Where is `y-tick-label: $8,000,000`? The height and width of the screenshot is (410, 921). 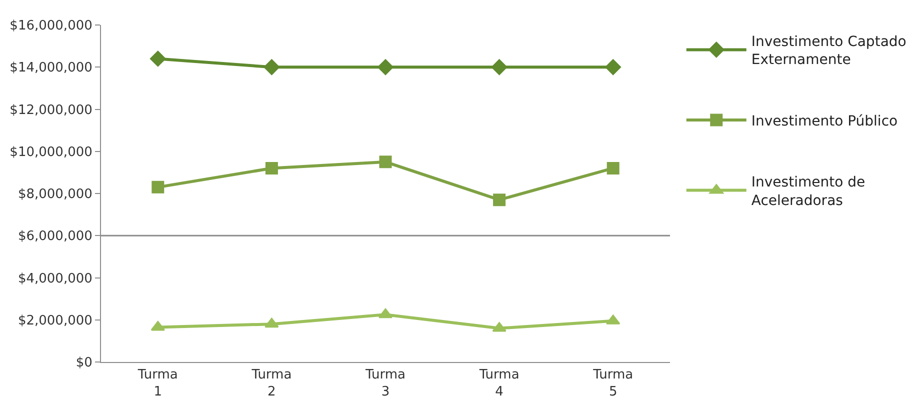 y-tick-label: $8,000,000 is located at coordinates (55, 194).